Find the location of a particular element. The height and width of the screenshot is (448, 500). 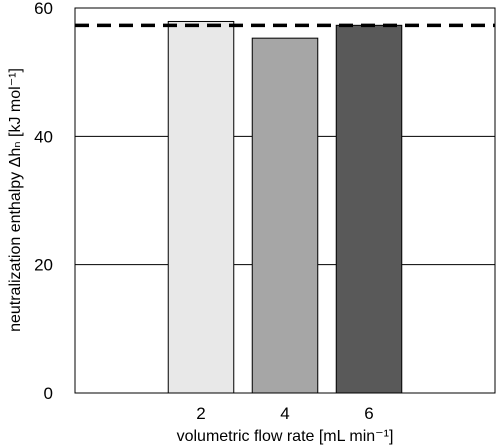

y-tick-label: 60 is located at coordinates (43, 9).